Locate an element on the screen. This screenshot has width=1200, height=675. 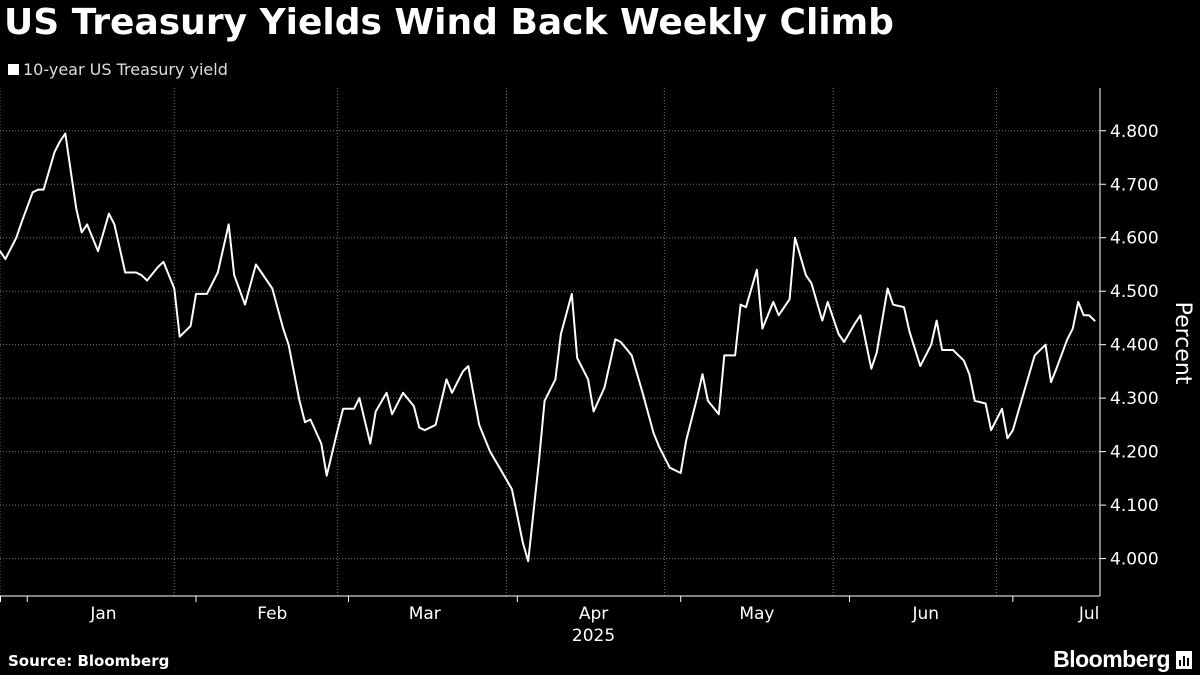
bloomberg-logo: Bloomberg is located at coordinates (1122, 659).